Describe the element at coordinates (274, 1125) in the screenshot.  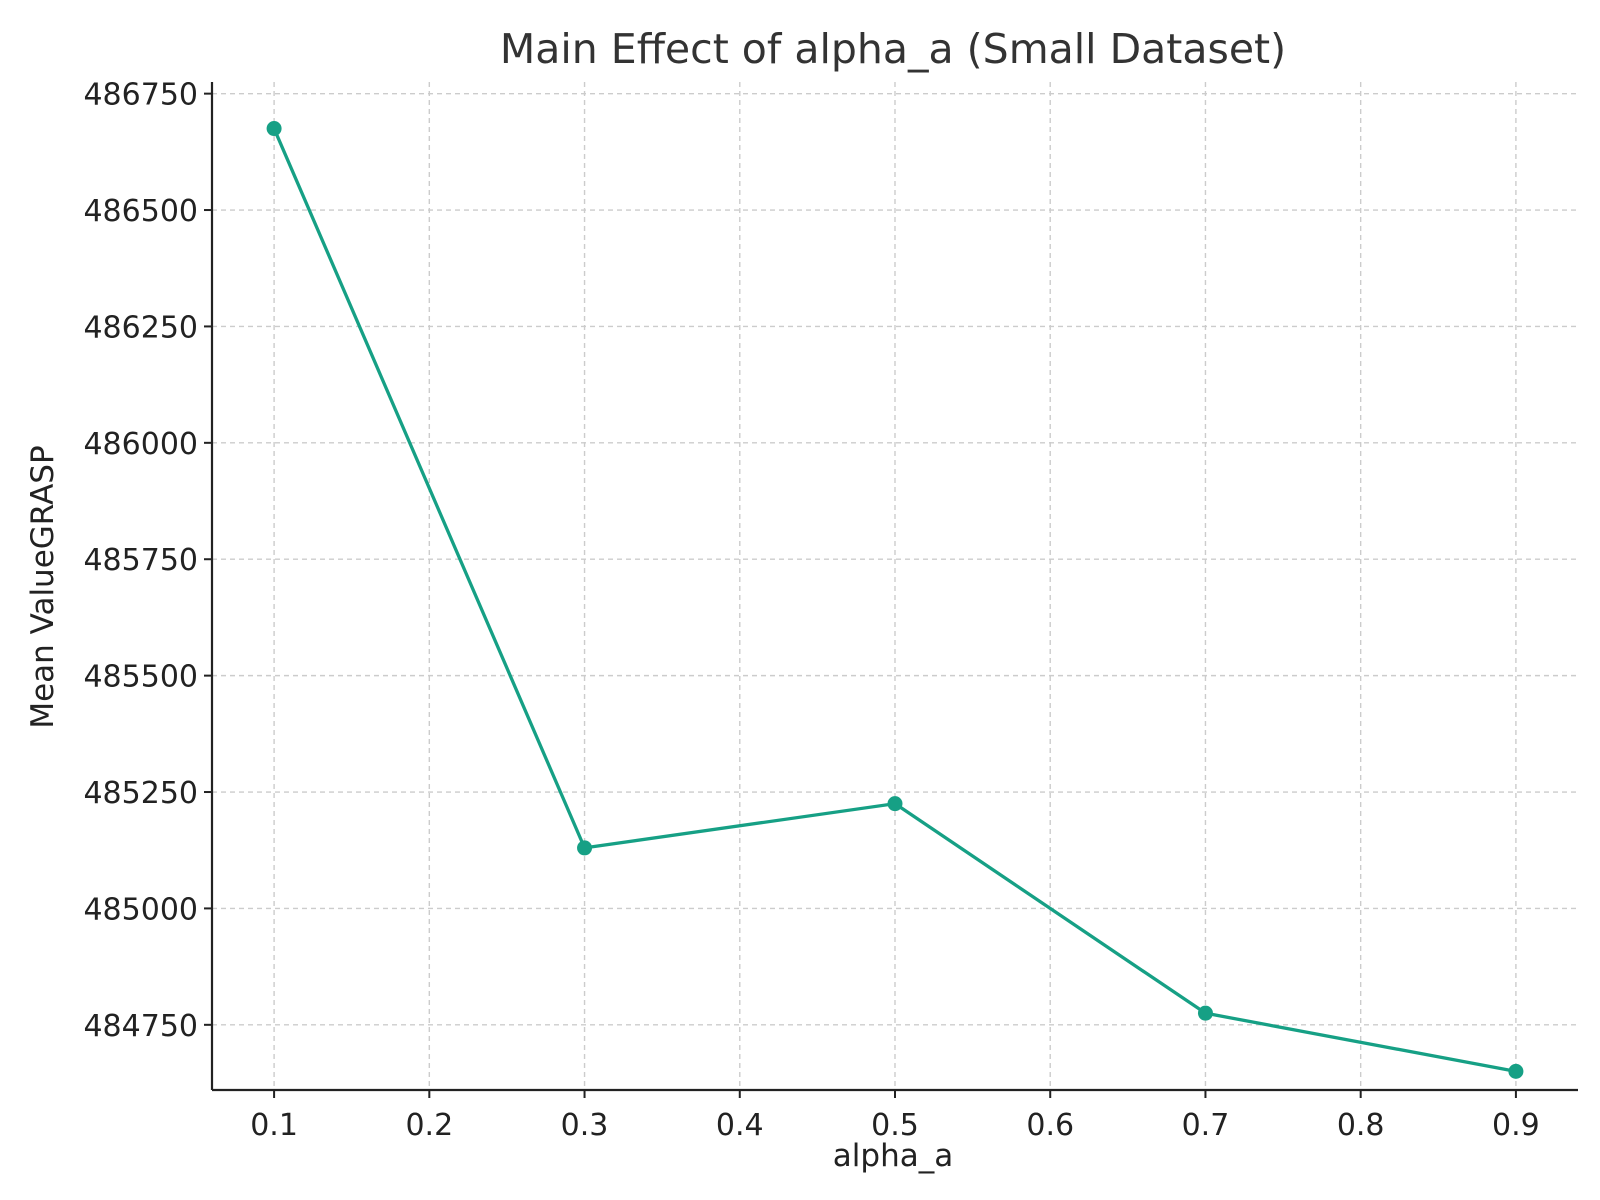
I see `x-tick-label: 0.1` at that location.